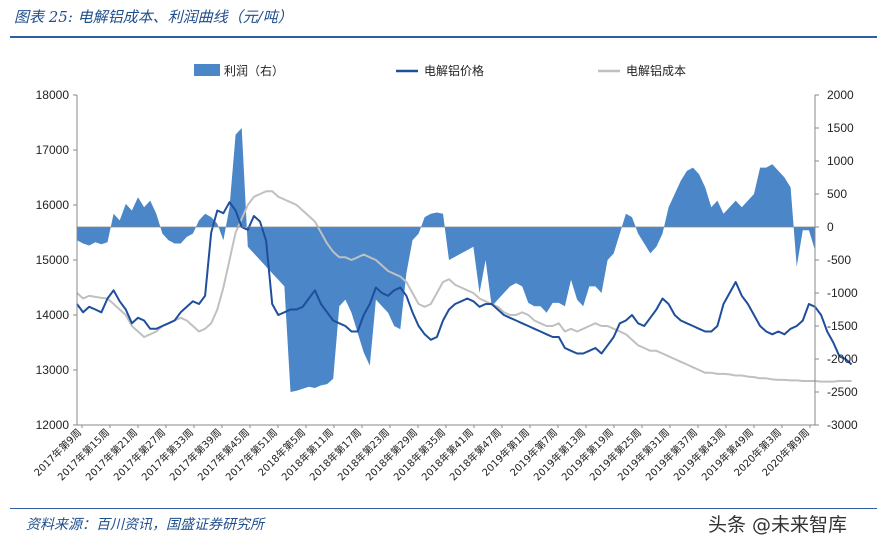 This screenshot has width=887, height=546. What do you see at coordinates (840, 128) in the screenshot?
I see `right-tick-label: 1500` at bounding box center [840, 128].